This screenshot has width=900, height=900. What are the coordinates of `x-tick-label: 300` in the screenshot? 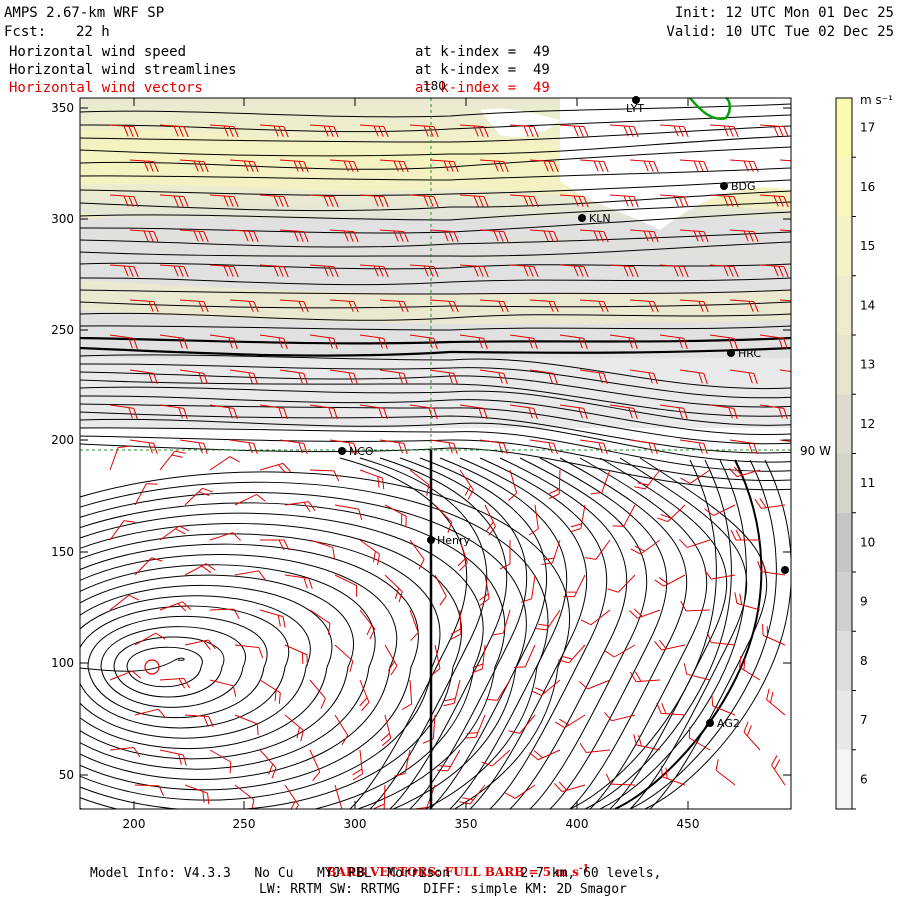 It's located at (355, 824).